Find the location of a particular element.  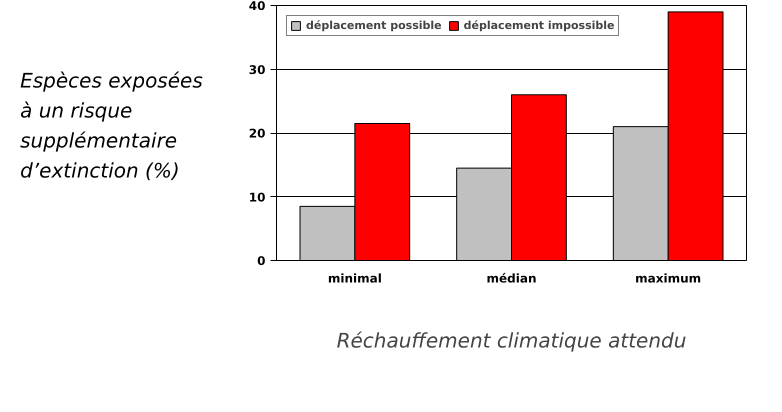

y-tick-label: 40 is located at coordinates (257, 6).